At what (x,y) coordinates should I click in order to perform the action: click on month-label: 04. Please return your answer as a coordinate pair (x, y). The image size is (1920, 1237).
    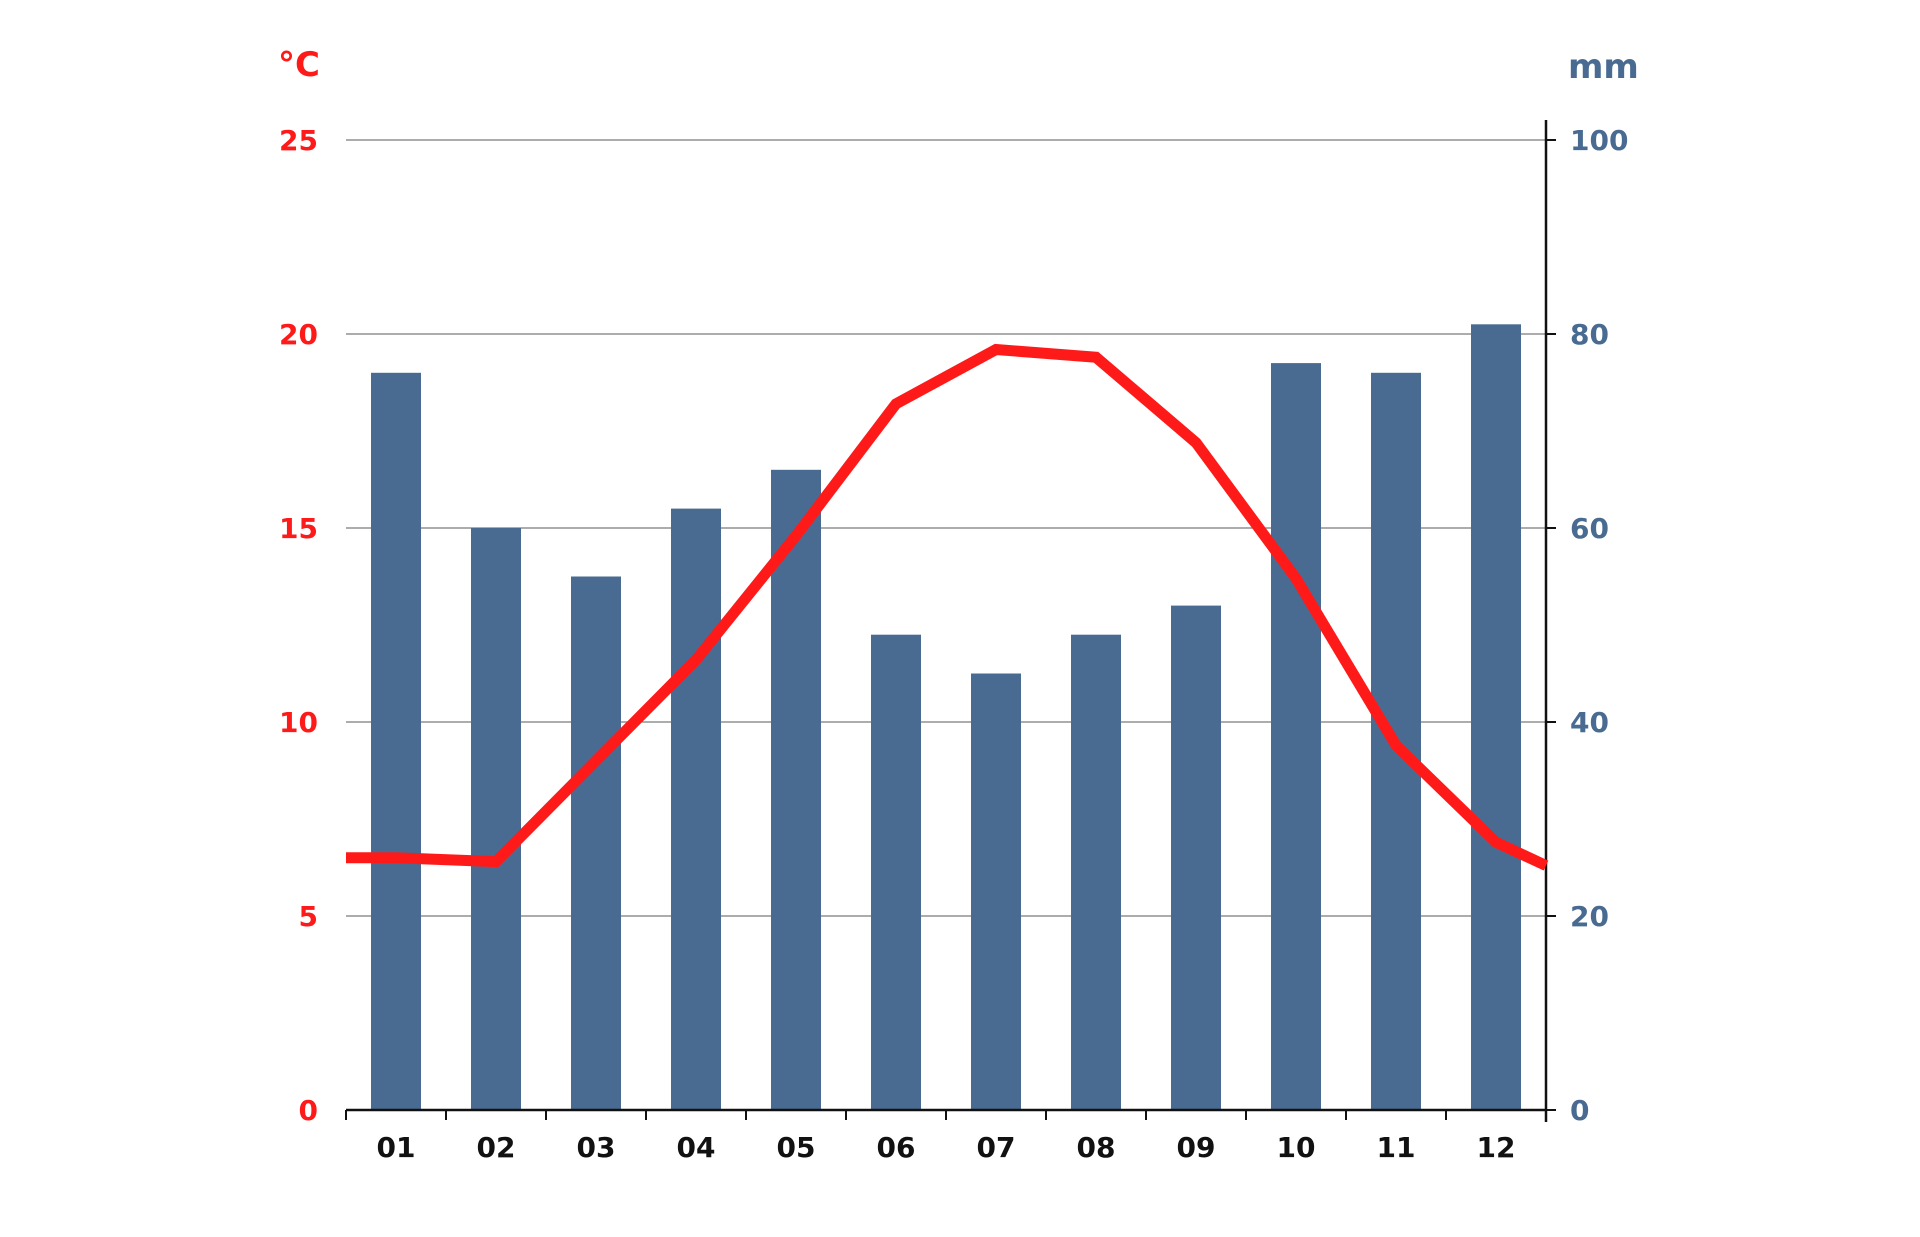
    Looking at the image, I should click on (696, 1147).